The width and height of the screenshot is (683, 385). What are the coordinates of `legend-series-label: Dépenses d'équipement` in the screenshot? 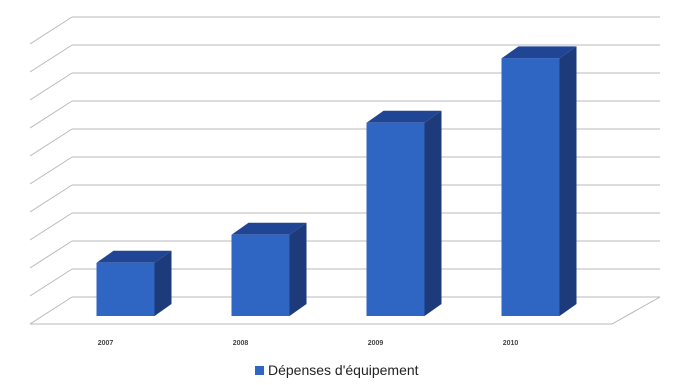 It's located at (343, 370).